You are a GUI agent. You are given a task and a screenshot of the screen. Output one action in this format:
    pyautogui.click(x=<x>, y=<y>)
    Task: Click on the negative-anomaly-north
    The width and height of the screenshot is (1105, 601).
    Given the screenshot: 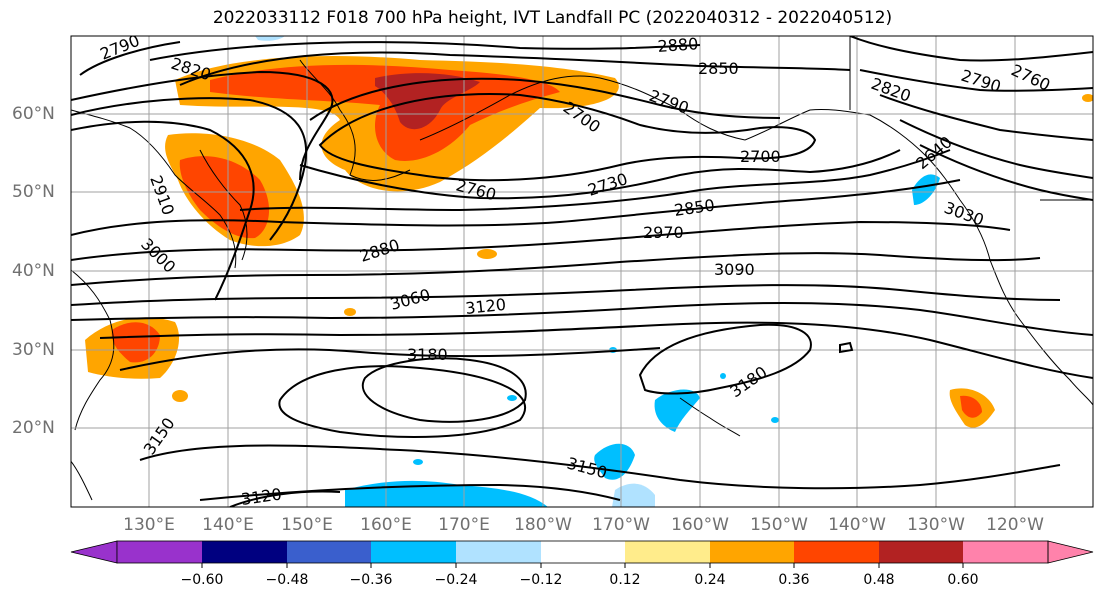 What is the action you would take?
    pyautogui.click(x=270, y=38)
    